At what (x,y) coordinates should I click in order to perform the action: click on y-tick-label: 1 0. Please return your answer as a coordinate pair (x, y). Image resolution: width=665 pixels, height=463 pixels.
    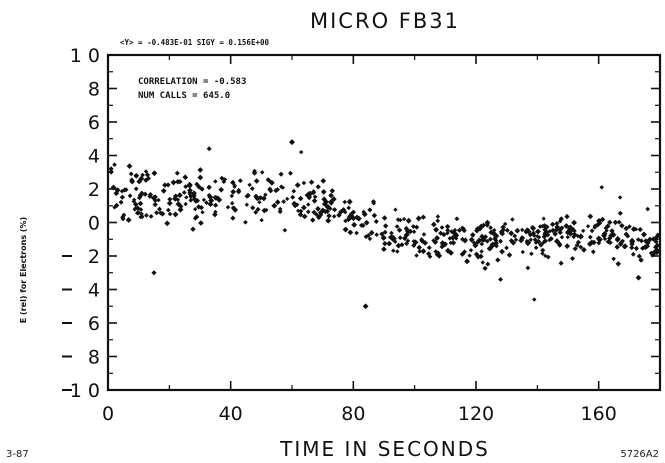
    Looking at the image, I should click on (85, 56).